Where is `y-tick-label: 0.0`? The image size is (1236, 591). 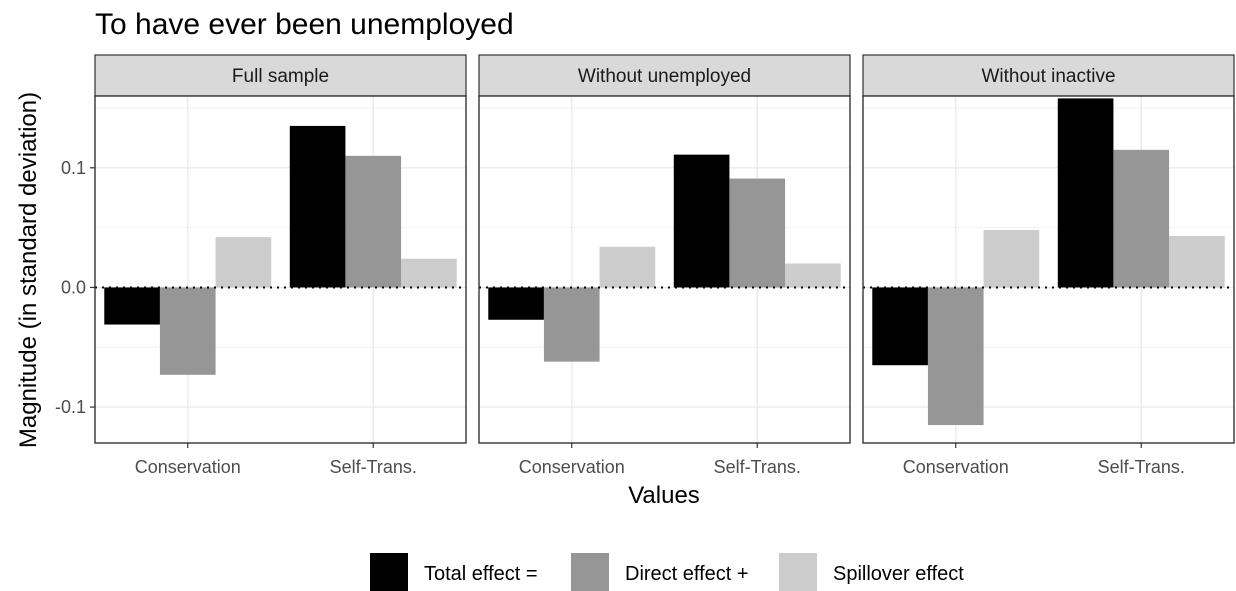
y-tick-label: 0.0 is located at coordinates (73, 287).